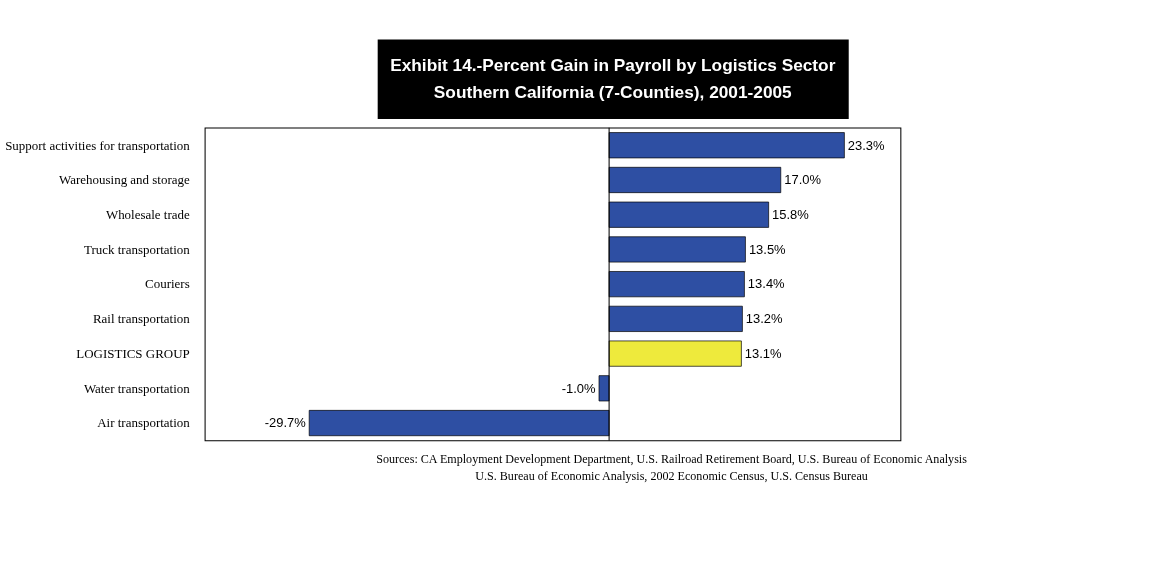 The image size is (1159, 569). What do you see at coordinates (613, 64) in the screenshot?
I see `chart-title: Exhibit 14.-Percent Gain in Payroll by Logistics Sector` at bounding box center [613, 64].